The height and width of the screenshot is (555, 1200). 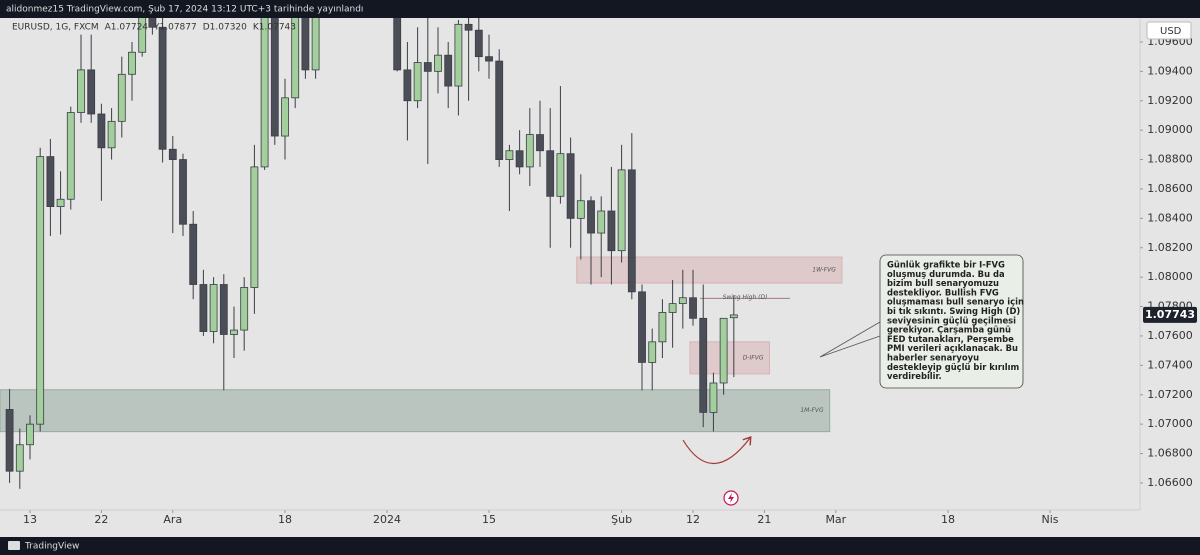 I want to click on x-tick-label: 21, so click(x=764, y=519).